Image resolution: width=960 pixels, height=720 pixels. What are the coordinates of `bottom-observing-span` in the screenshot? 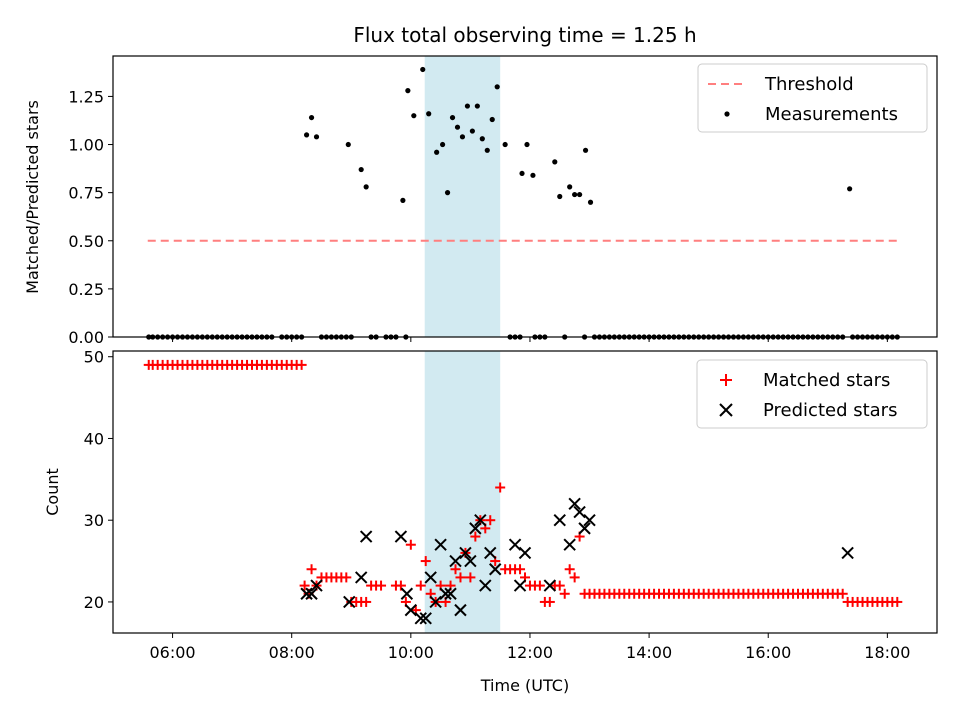 It's located at (462, 492).